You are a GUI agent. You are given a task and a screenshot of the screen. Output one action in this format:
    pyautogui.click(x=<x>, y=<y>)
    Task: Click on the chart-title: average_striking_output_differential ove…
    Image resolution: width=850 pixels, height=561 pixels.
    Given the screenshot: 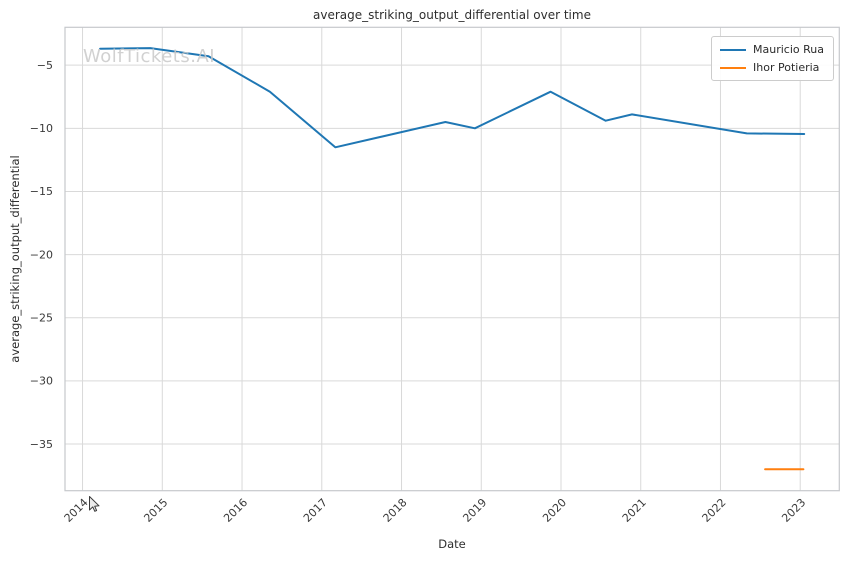 What is the action you would take?
    pyautogui.click(x=452, y=15)
    